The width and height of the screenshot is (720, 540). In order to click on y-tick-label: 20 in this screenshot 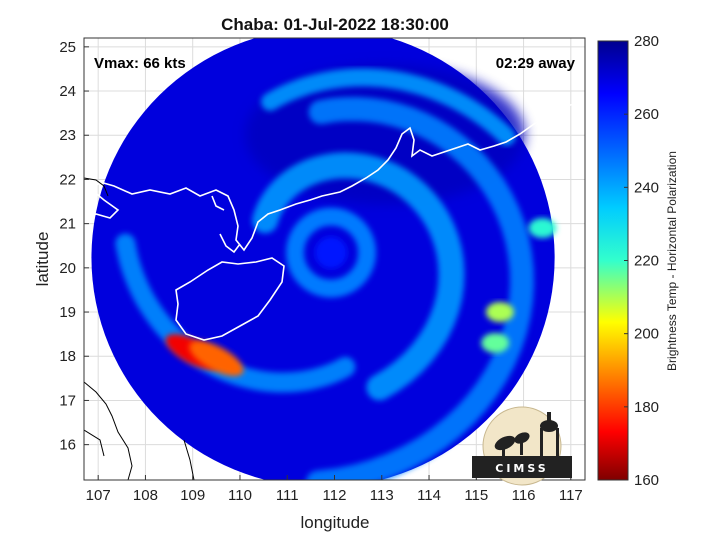, I will do `click(67, 268)`.